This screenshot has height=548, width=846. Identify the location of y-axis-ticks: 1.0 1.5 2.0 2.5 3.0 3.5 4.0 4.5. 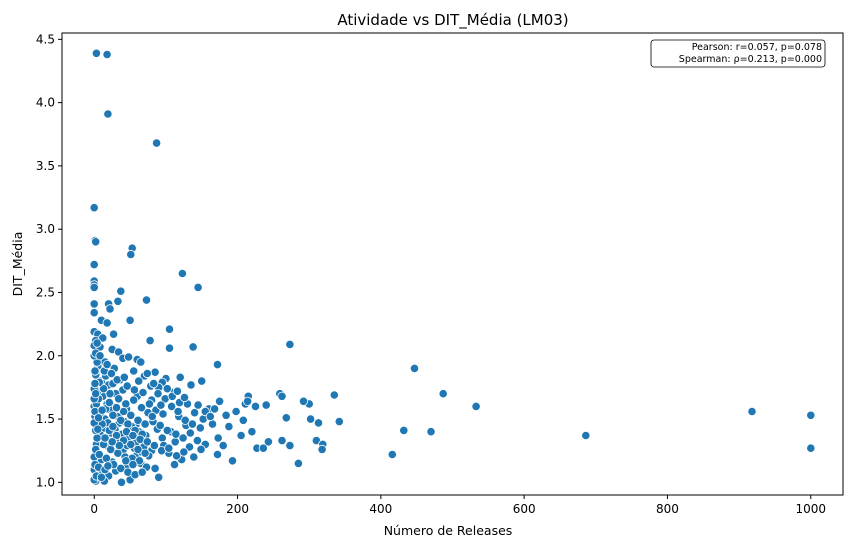
(49, 260).